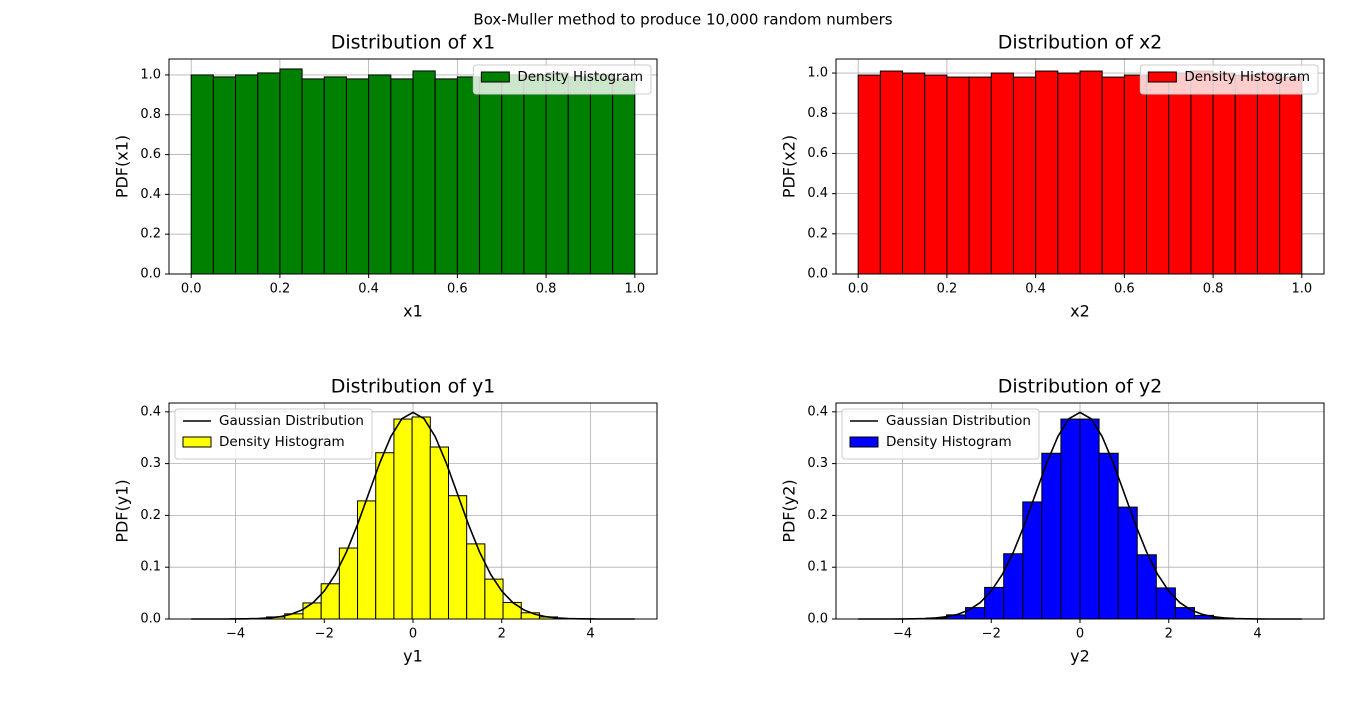 The height and width of the screenshot is (711, 1366). What do you see at coordinates (1080, 43) in the screenshot?
I see `axes-title: Distribution of x2` at bounding box center [1080, 43].